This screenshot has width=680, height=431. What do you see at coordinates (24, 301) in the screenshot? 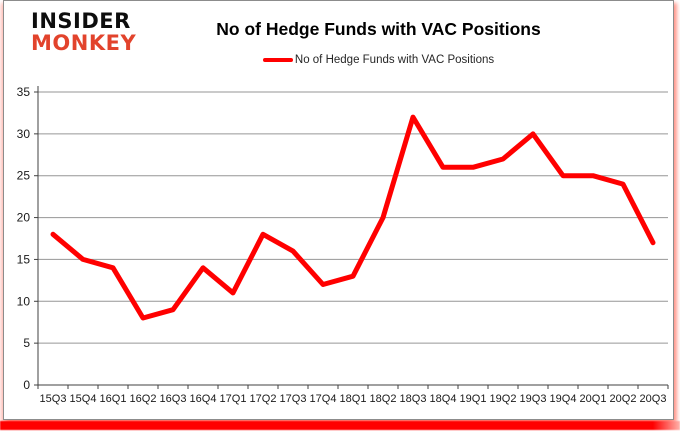
I see `y-axis-label: 10` at bounding box center [24, 301].